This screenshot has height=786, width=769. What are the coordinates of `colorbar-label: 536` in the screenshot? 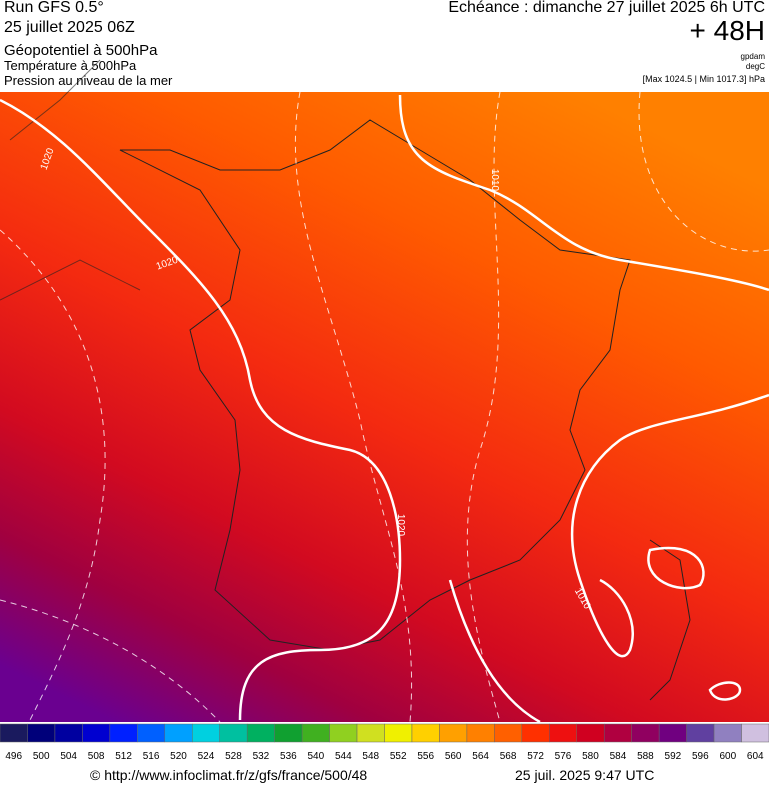 It's located at (288, 756).